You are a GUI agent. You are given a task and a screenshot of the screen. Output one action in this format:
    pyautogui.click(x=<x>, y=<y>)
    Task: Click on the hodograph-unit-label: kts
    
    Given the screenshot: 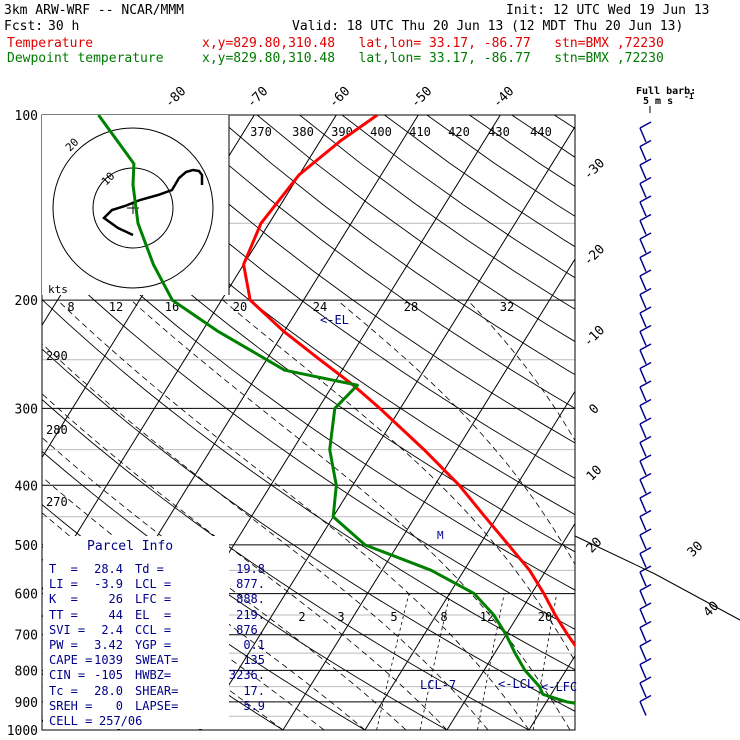 What is the action you would take?
    pyautogui.click(x=58, y=289)
    